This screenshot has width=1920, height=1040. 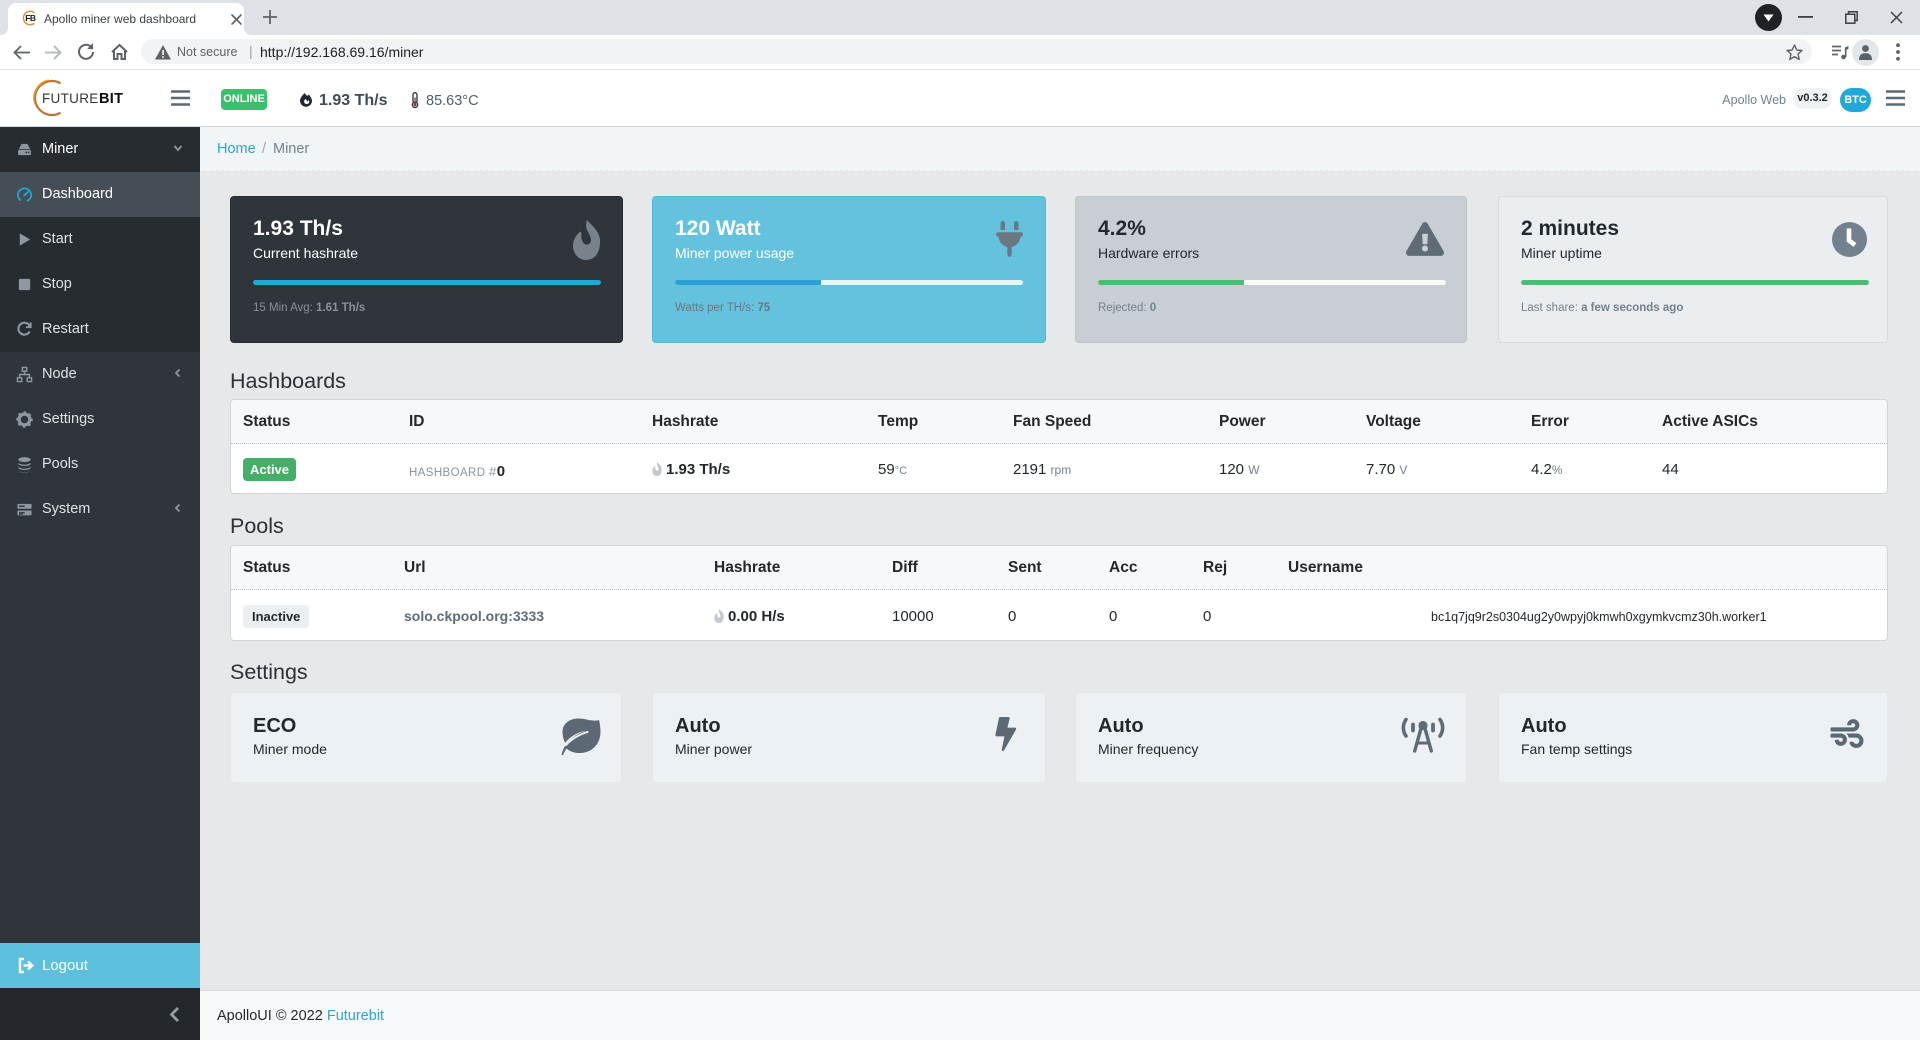 I want to click on svg-text: FUTURE, so click(x=70, y=98).